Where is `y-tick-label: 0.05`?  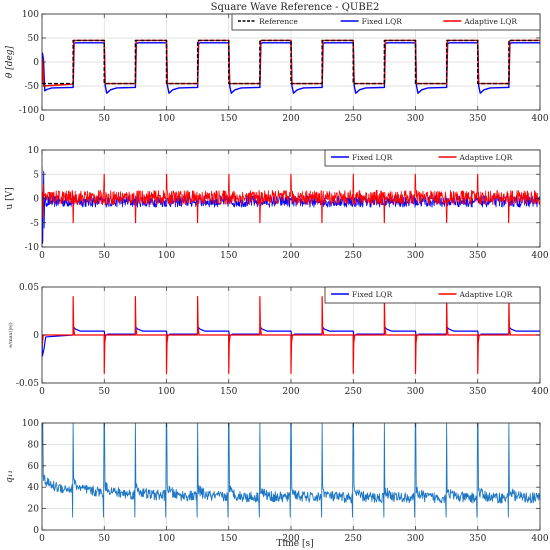 y-tick-label: 0.05 is located at coordinates (29, 288).